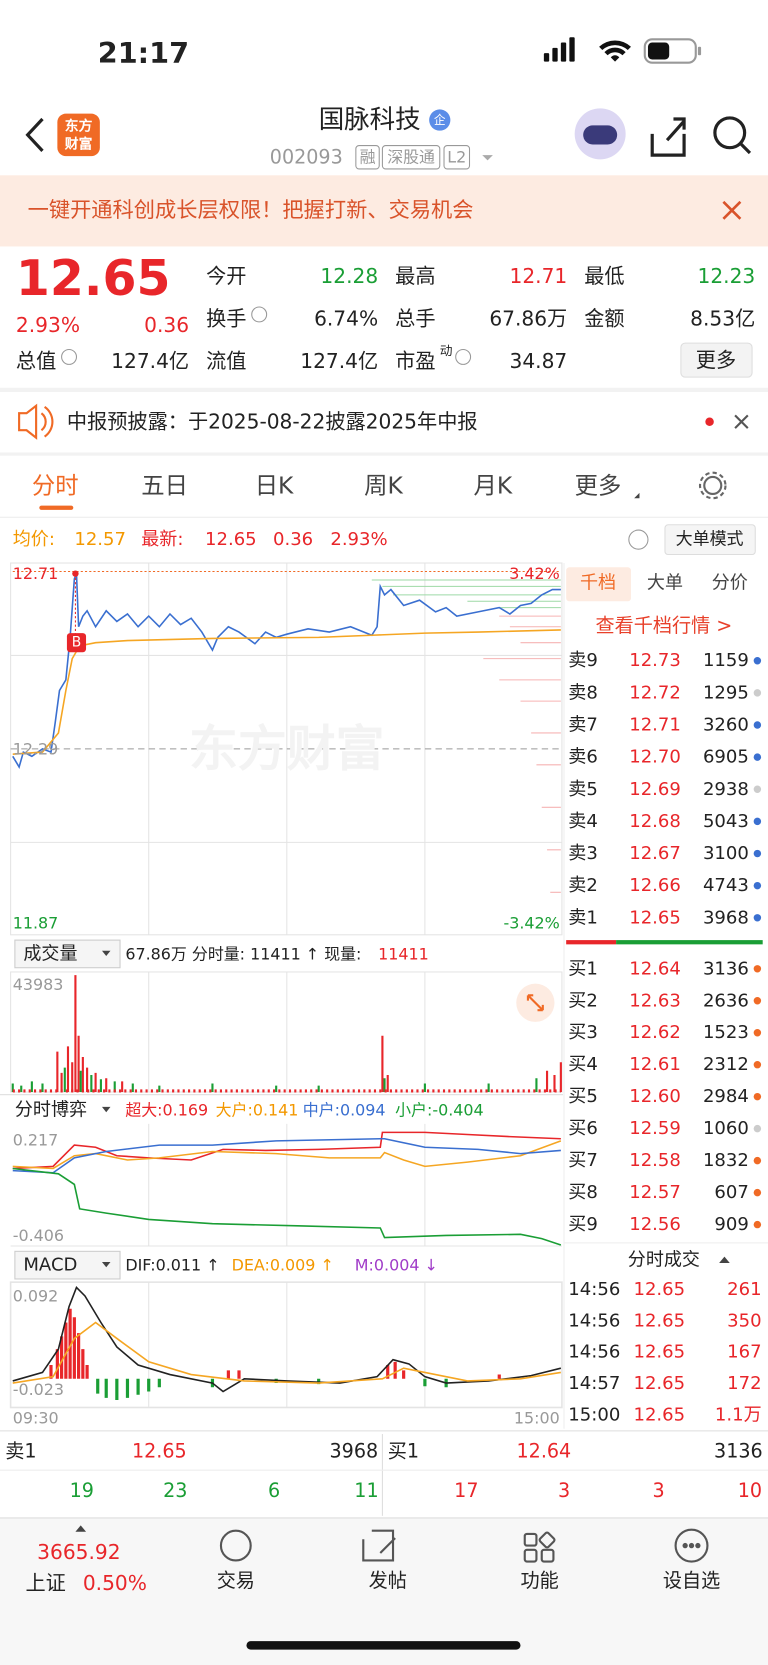 This screenshot has height=1665, width=768. Describe the element at coordinates (51, 1110) in the screenshot. I see `selector-label: 分时博弈` at that location.